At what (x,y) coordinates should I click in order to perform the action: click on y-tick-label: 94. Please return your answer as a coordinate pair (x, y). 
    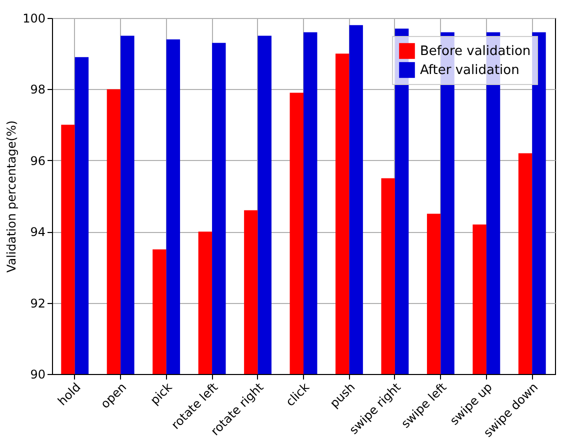
    Looking at the image, I should click on (38, 232).